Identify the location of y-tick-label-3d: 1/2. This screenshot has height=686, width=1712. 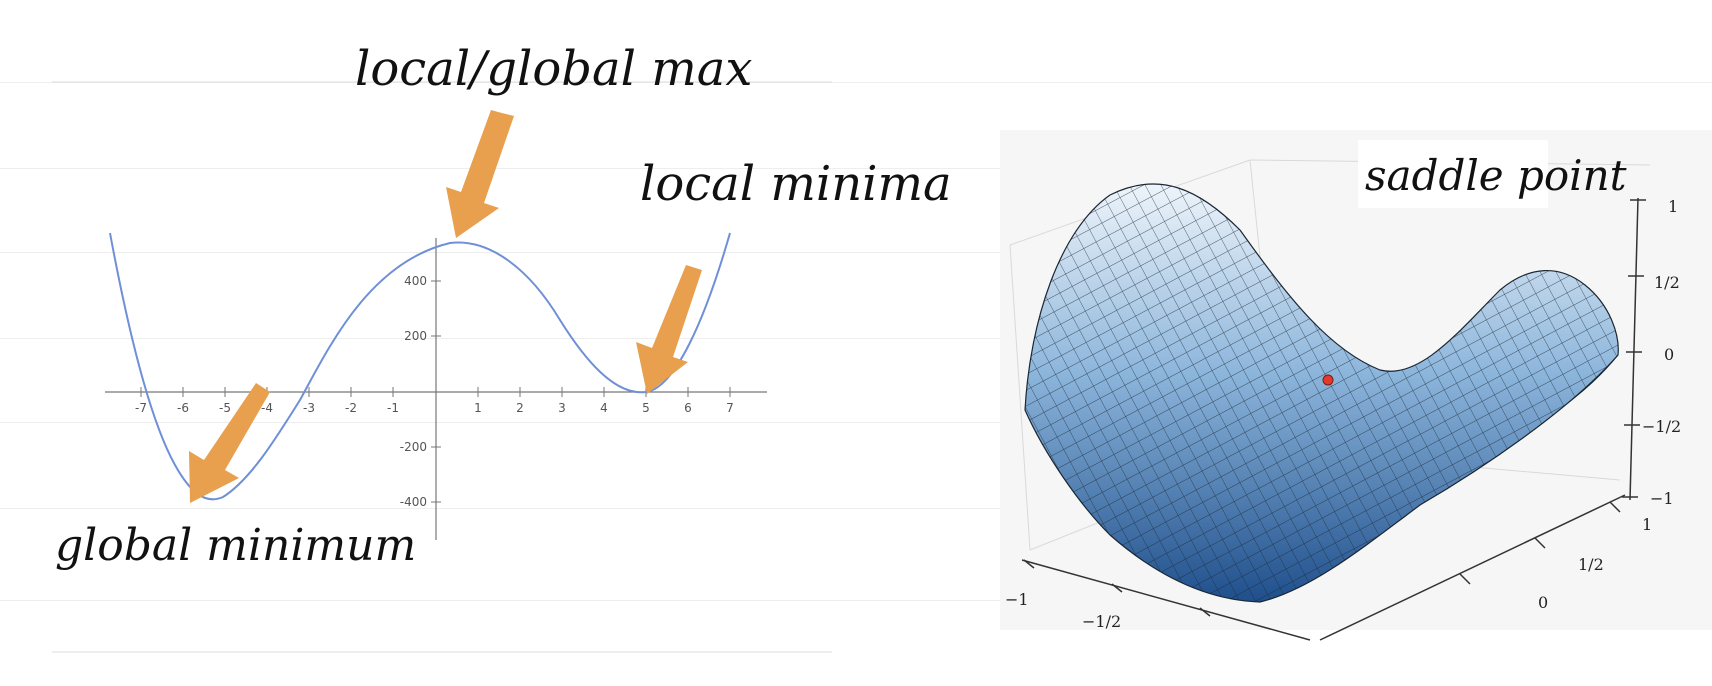
(1591, 564).